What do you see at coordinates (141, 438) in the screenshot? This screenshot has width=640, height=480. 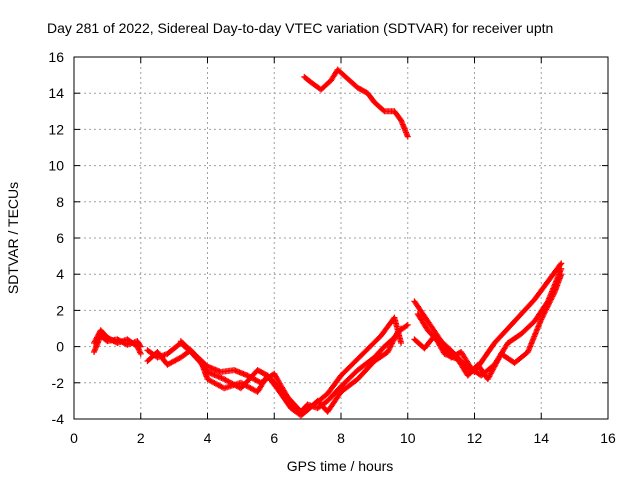 I see `x-tick-label: 2` at bounding box center [141, 438].